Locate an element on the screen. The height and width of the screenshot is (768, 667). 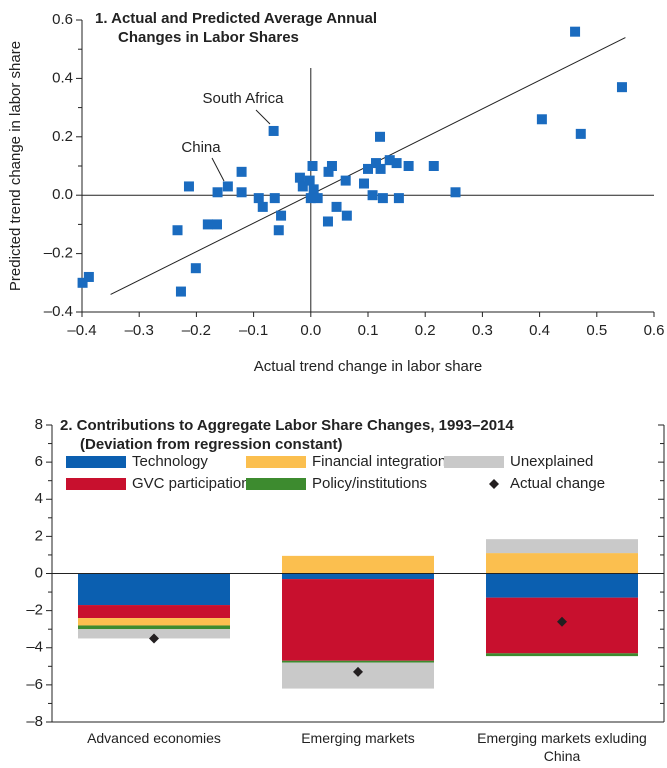
chart-title: Changes in Labor Shares is located at coordinates (208, 37).